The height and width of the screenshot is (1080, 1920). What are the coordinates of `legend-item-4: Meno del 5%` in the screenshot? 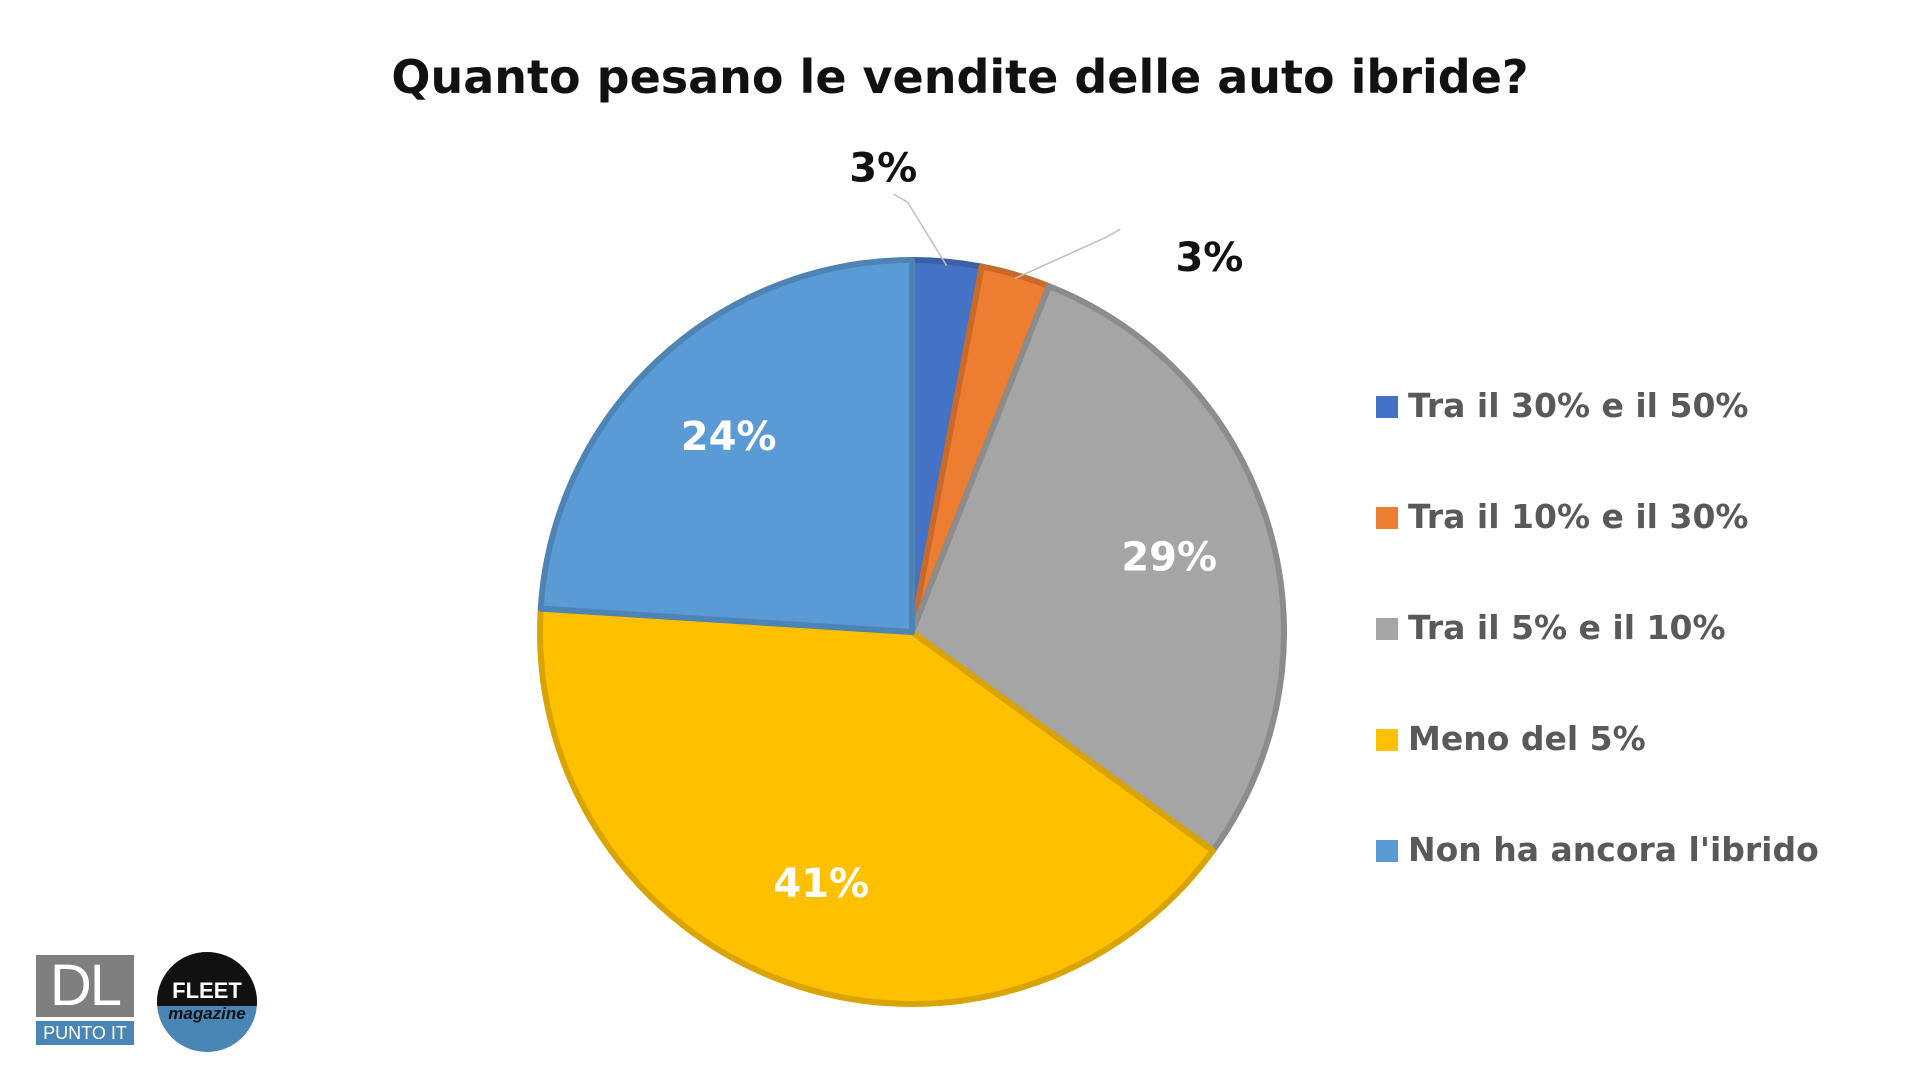 It's located at (1597, 772).